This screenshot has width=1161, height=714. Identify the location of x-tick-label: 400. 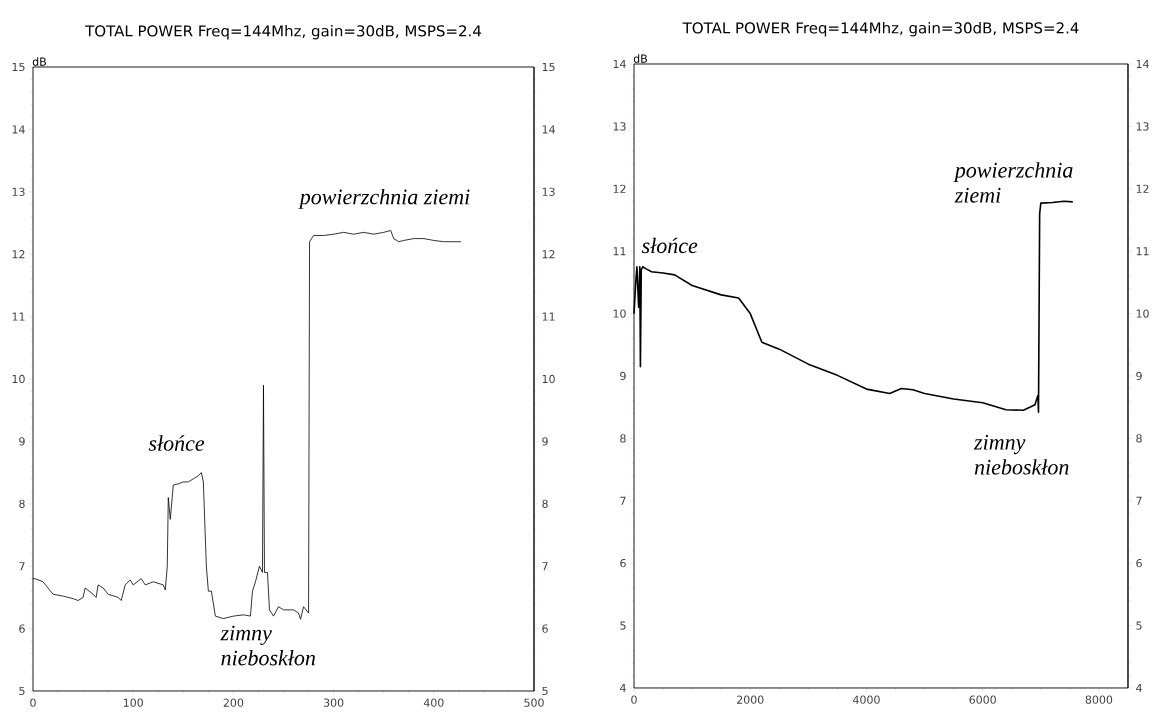
(433, 702).